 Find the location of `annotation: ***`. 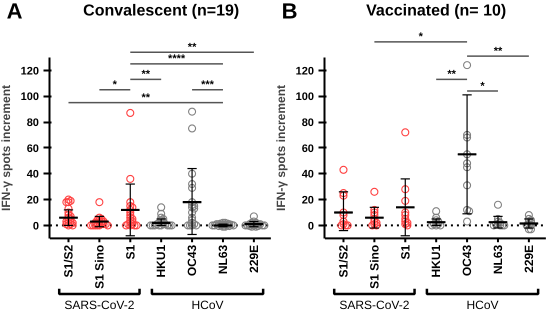

annotation: *** is located at coordinates (208, 84).